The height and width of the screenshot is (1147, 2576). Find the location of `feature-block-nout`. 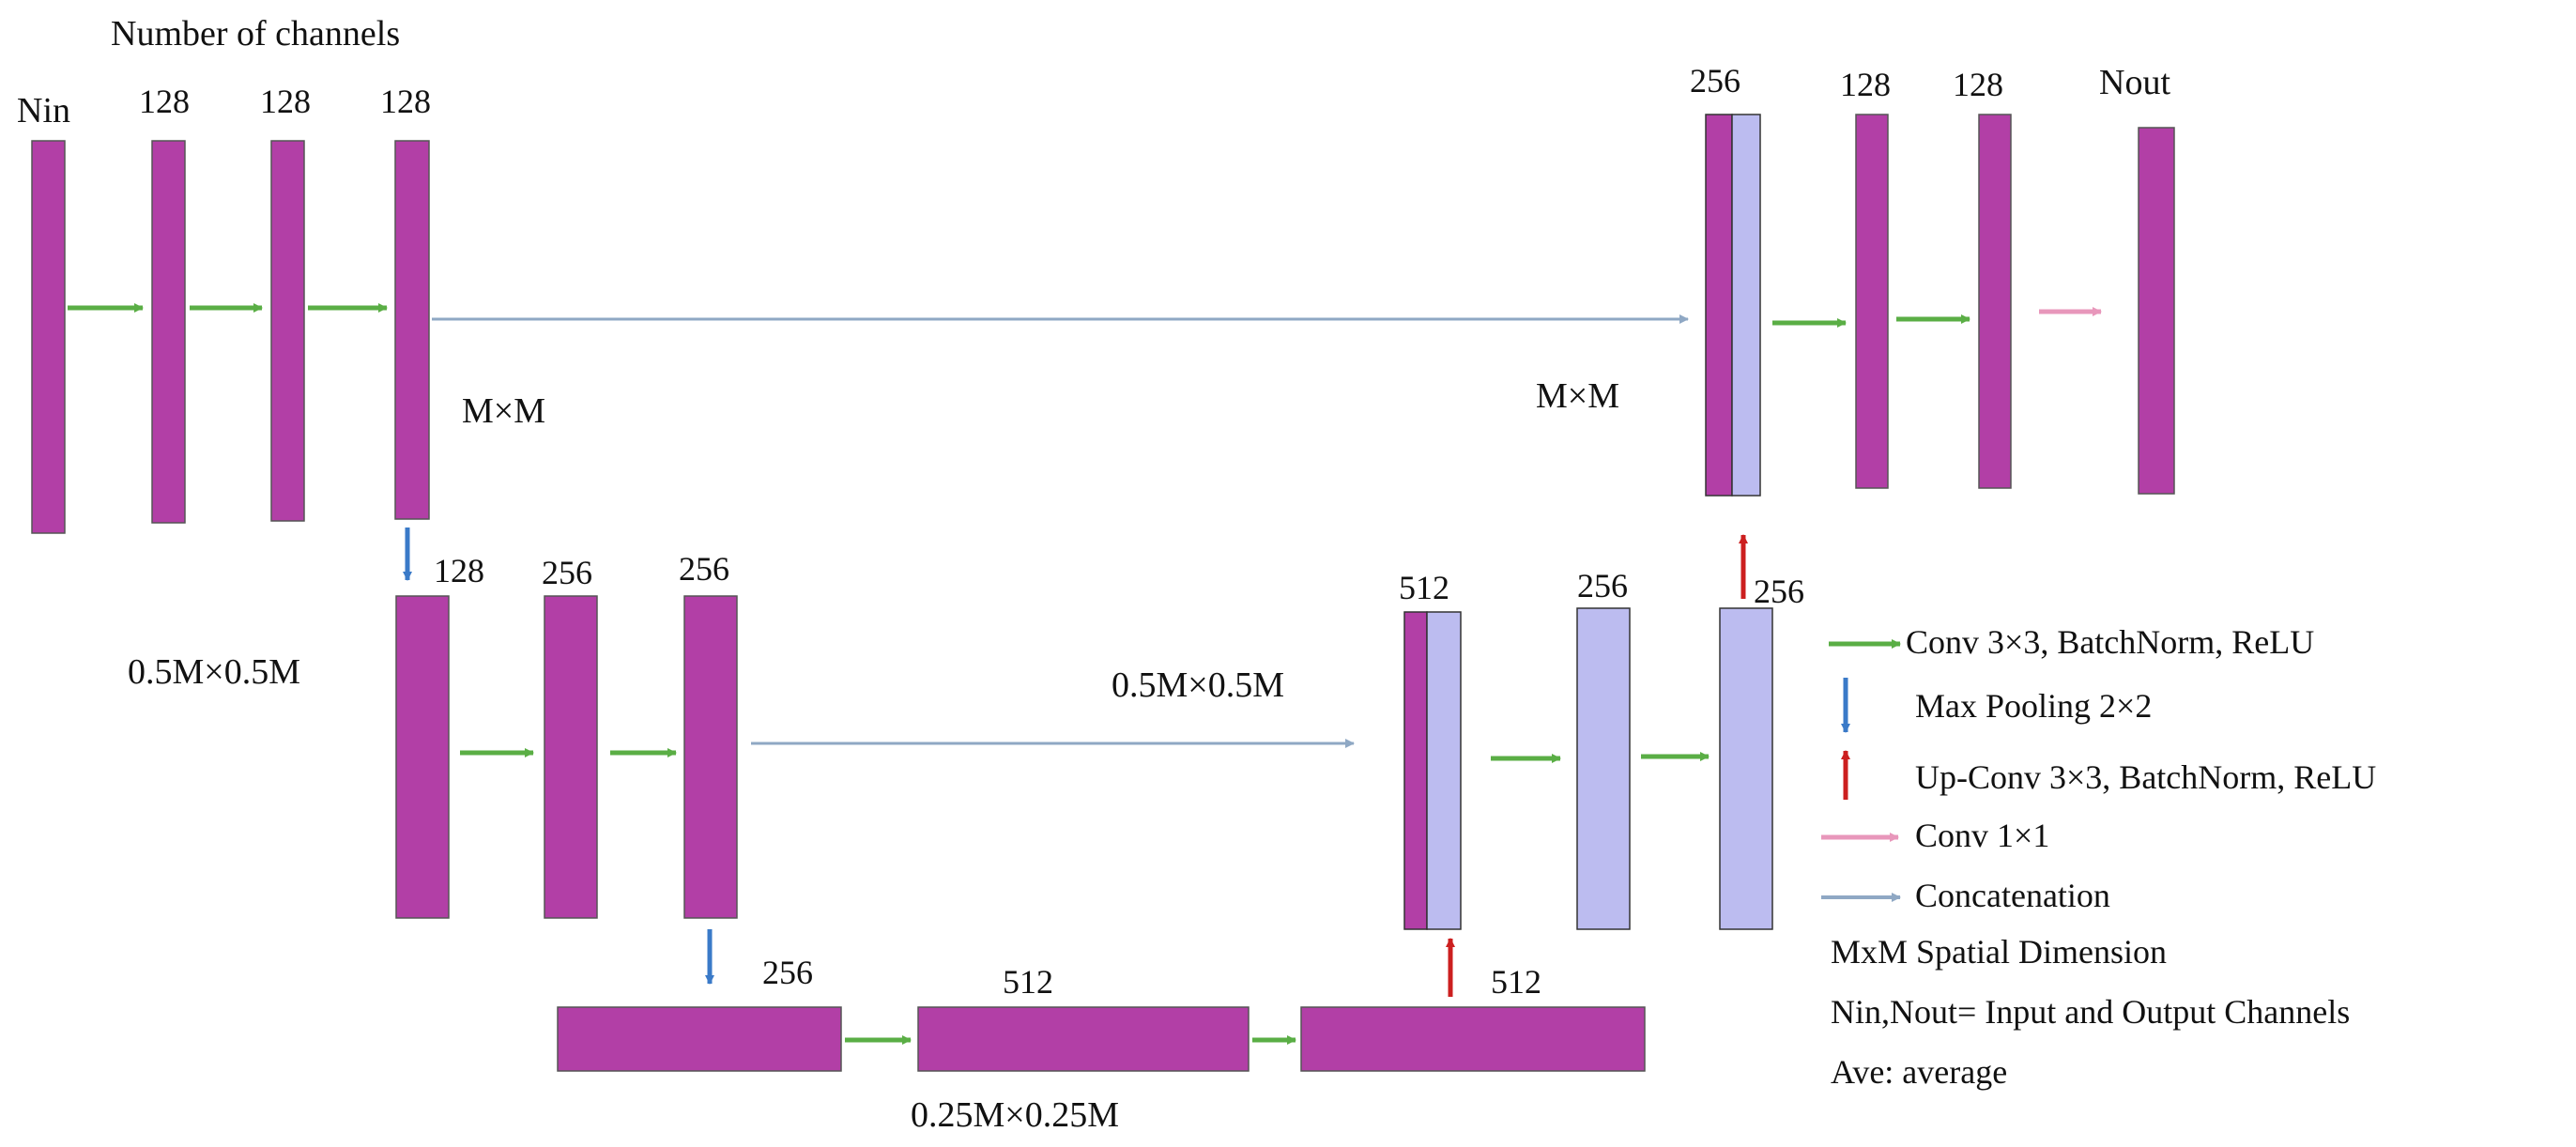

feature-block-nout is located at coordinates (2156, 311).